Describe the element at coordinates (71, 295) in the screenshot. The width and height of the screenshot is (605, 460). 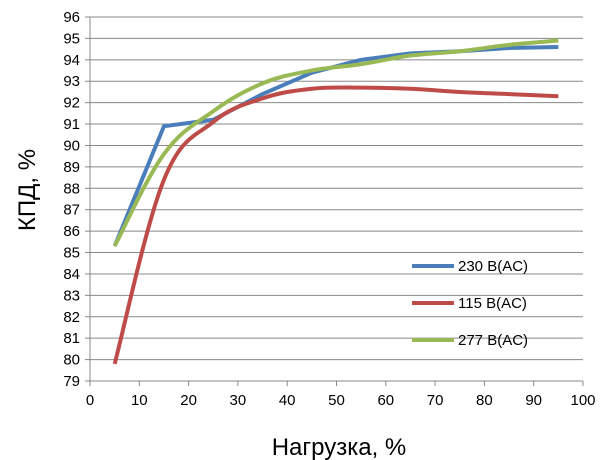
I see `y-tick-label: 83` at that location.